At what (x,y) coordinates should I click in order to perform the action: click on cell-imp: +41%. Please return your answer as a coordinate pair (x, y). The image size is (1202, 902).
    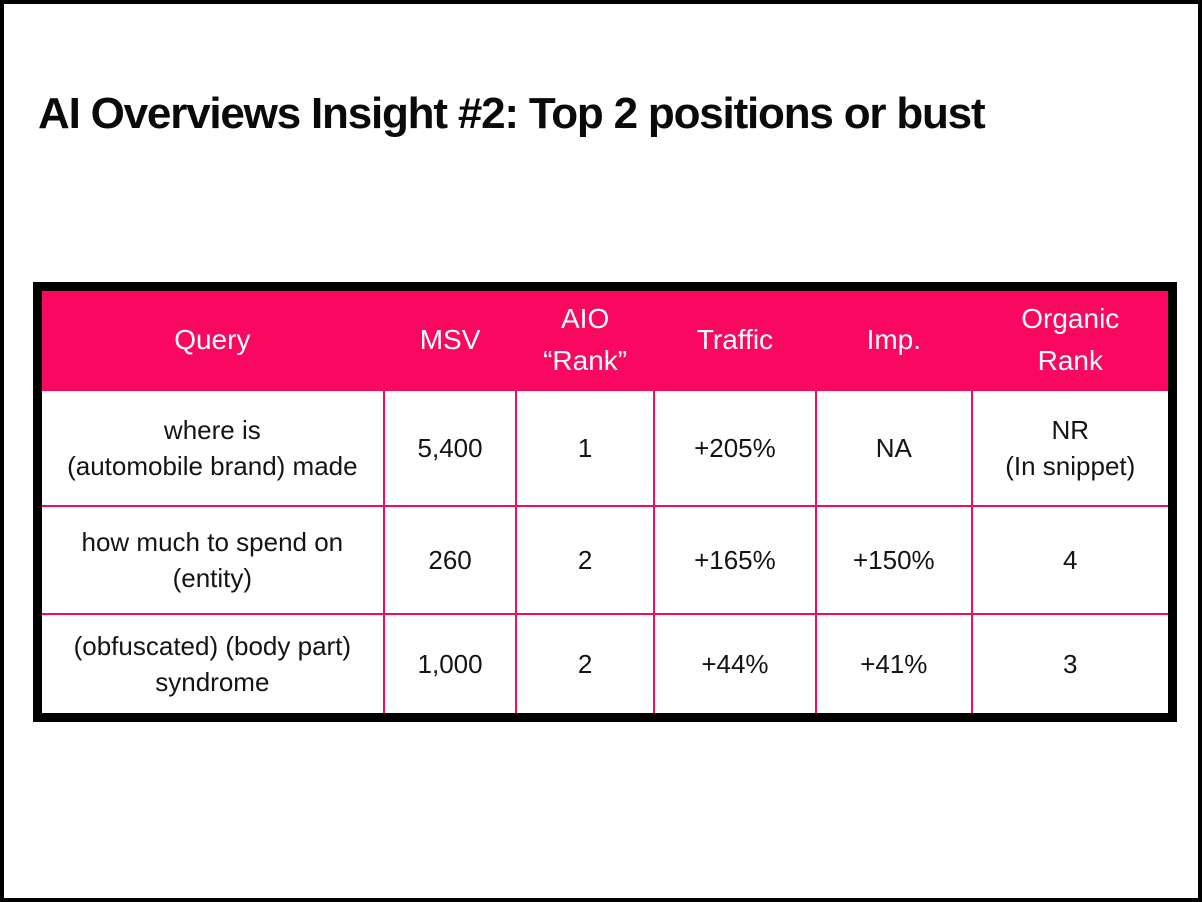
    Looking at the image, I should click on (894, 666).